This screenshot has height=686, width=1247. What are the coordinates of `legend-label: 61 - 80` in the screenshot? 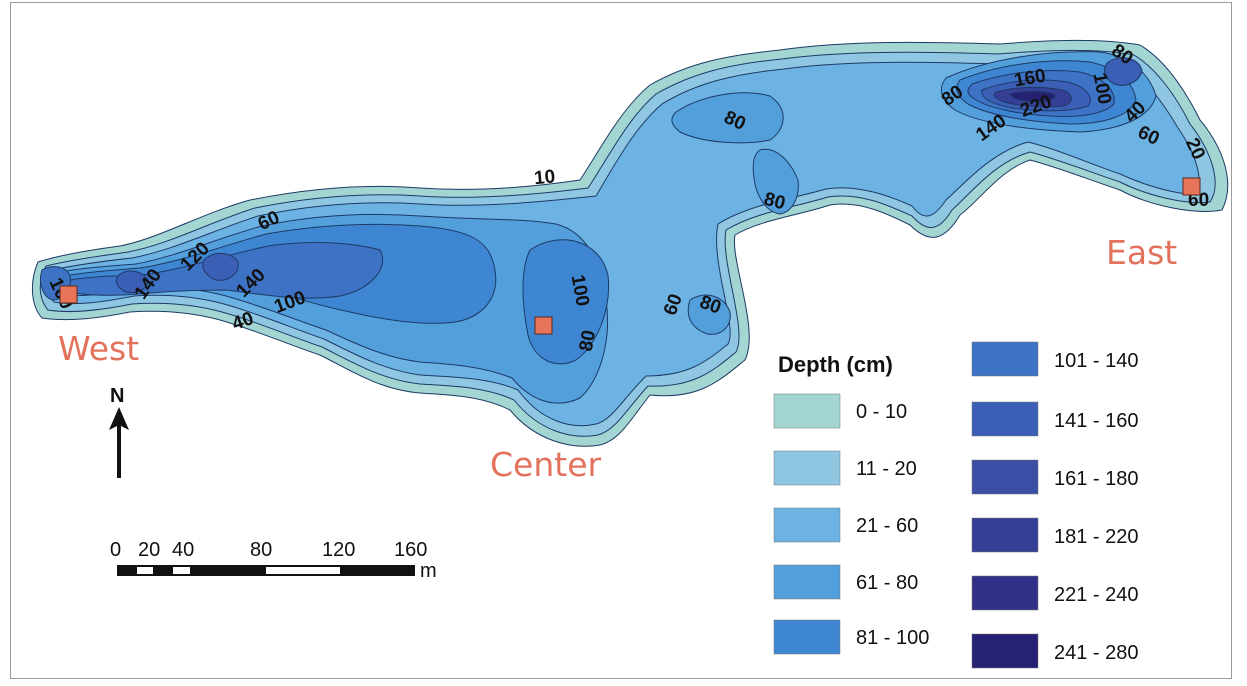 It's located at (887, 583).